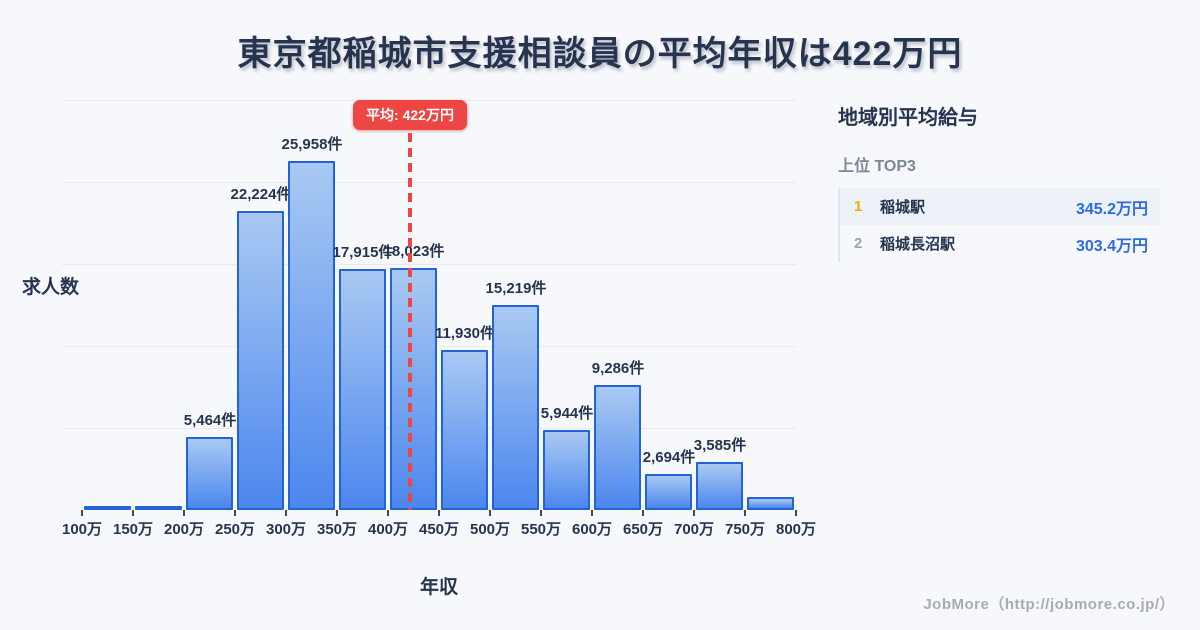  What do you see at coordinates (414, 251) in the screenshot?
I see `bar-value-label: 18,023件` at bounding box center [414, 251].